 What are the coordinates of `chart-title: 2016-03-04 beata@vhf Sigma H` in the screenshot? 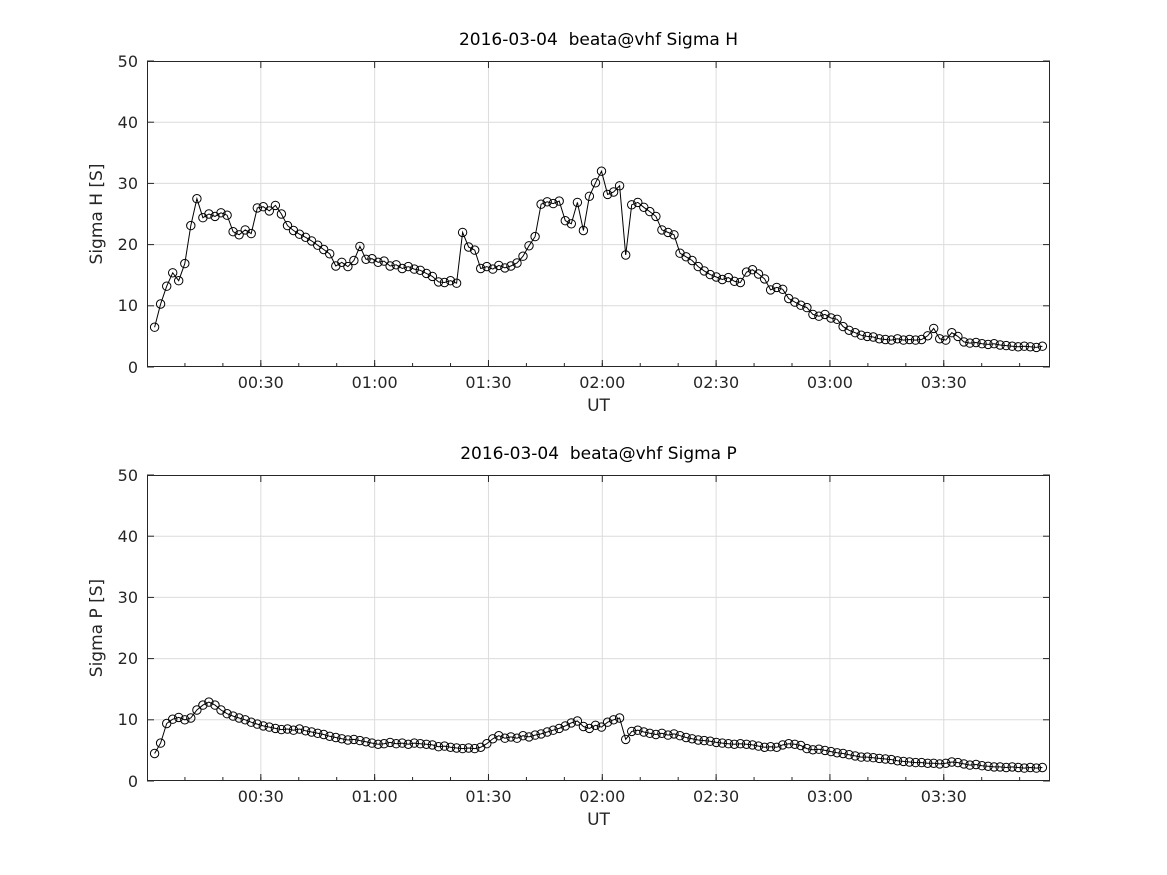 It's located at (598, 40).